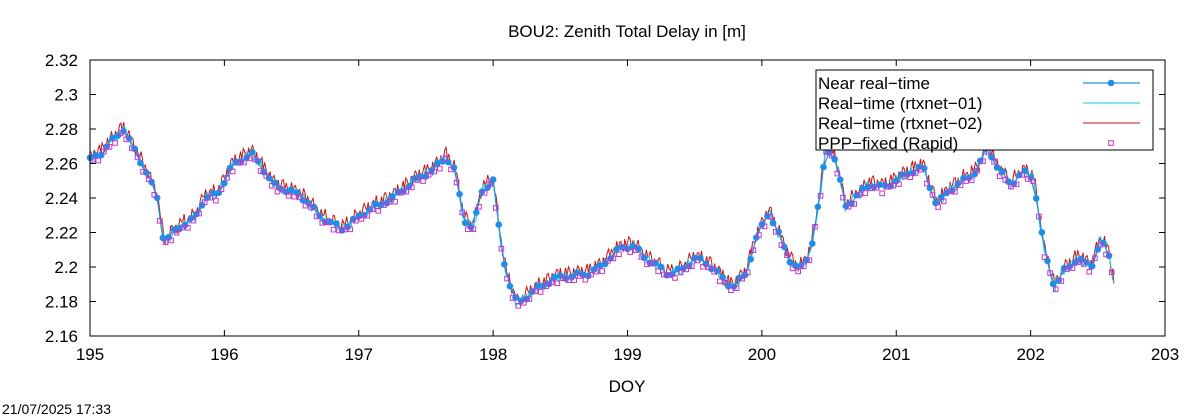  Describe the element at coordinates (762, 354) in the screenshot. I see `x-tick-label: 200` at that location.